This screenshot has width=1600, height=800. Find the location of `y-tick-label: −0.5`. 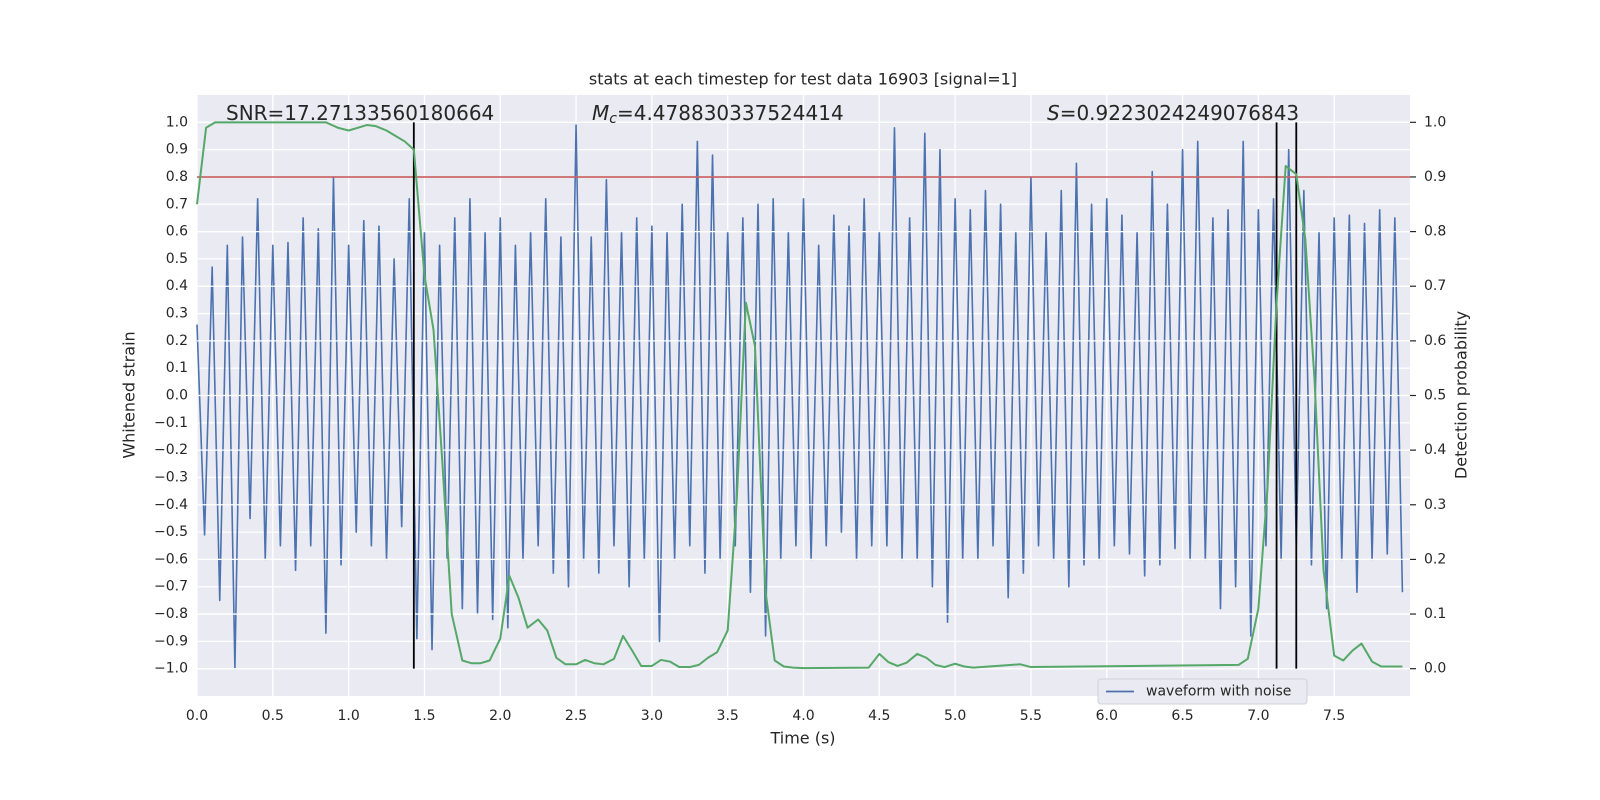

y-tick-label: −0.5 is located at coordinates (171, 532).